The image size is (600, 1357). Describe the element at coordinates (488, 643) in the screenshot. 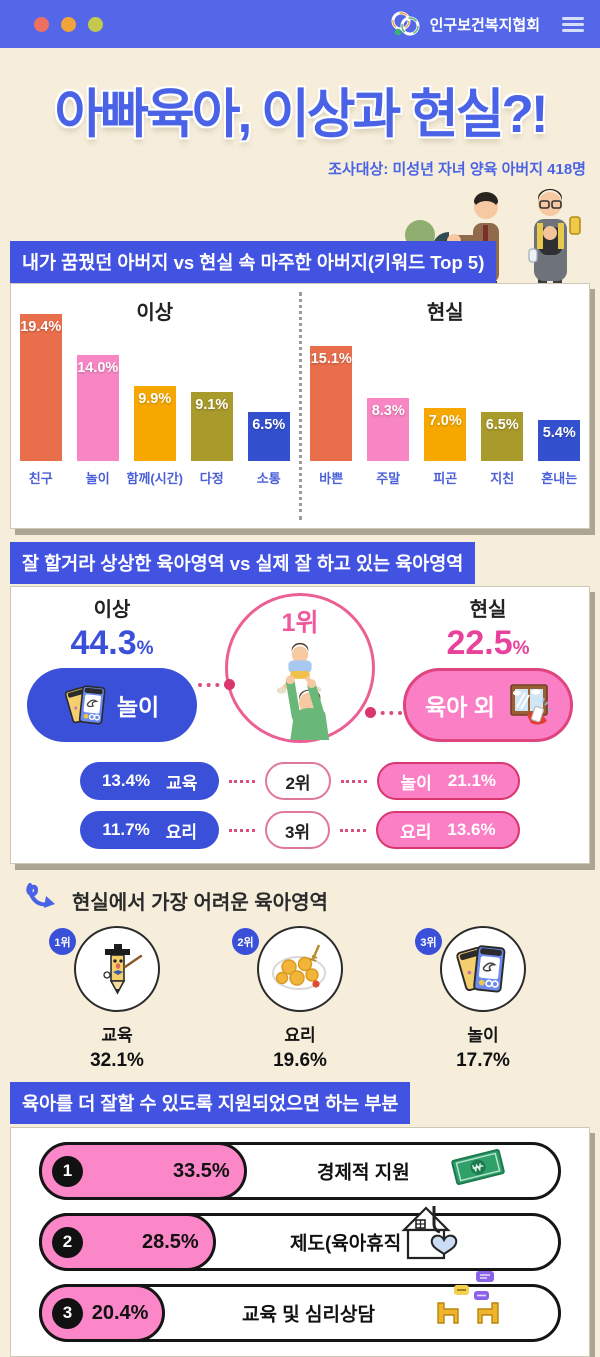

I see `real-top-value: 22.5%` at that location.